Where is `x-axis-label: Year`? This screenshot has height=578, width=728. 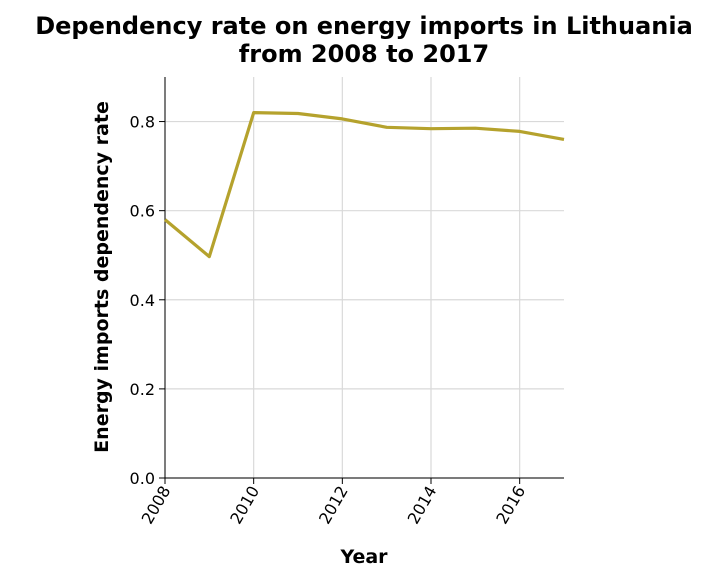
x-axis-label: Year is located at coordinates (363, 557).